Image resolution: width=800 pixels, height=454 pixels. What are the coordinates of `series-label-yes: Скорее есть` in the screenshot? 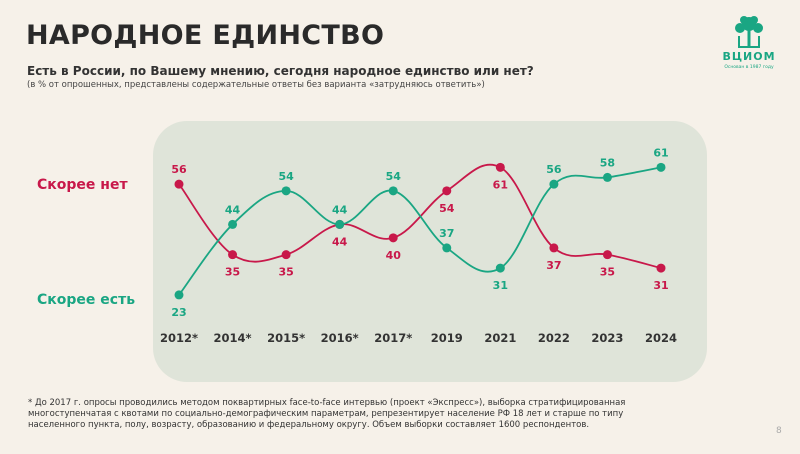 It's located at (86, 300).